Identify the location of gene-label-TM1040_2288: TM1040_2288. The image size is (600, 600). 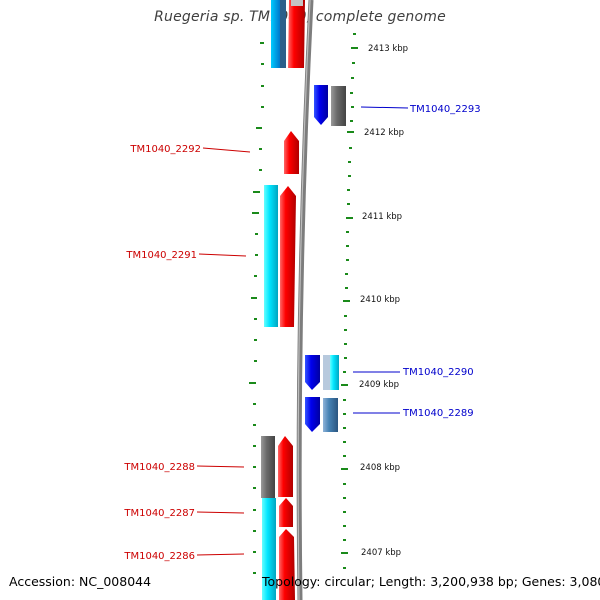
(159, 467).